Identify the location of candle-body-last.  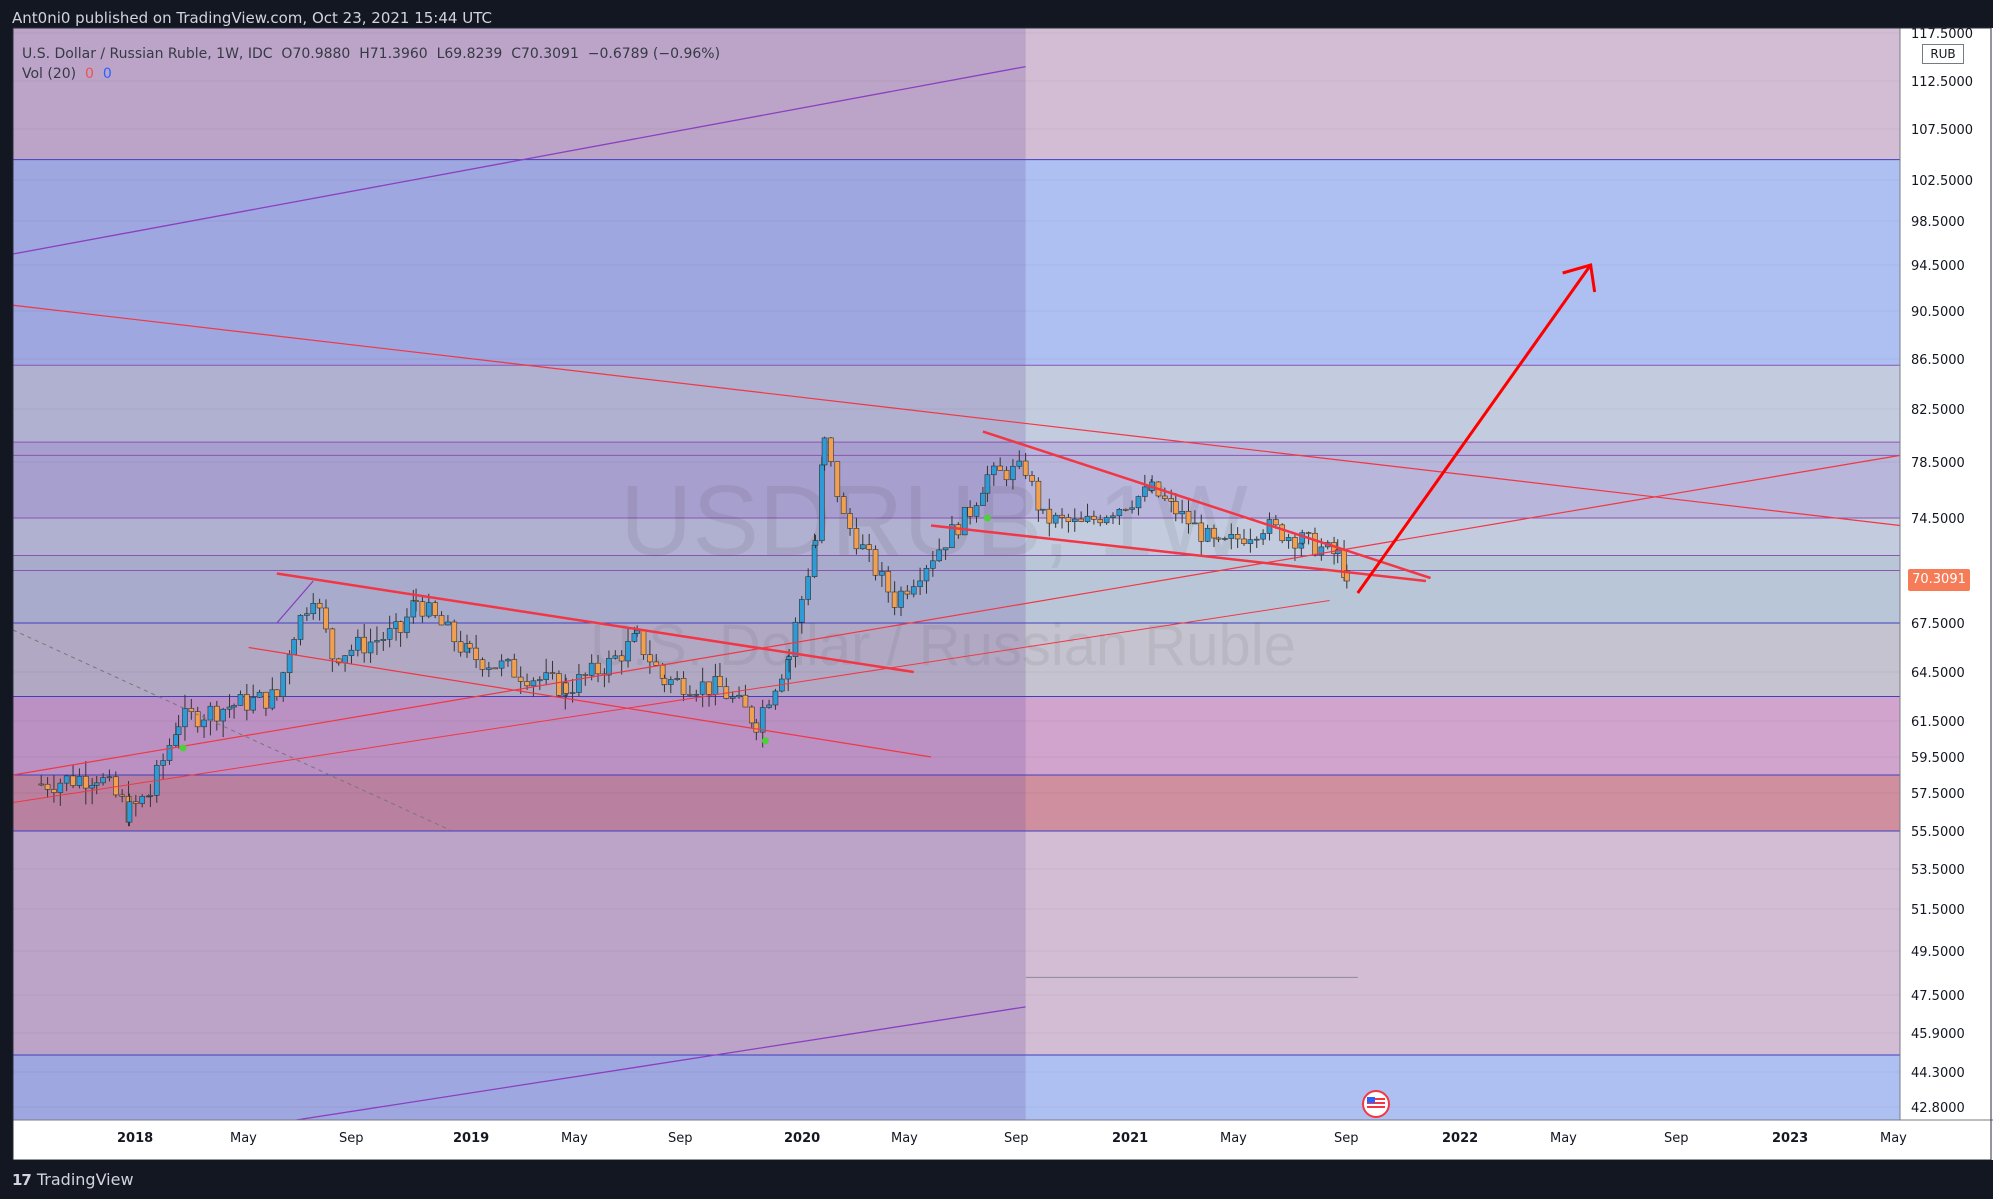
(1347, 576).